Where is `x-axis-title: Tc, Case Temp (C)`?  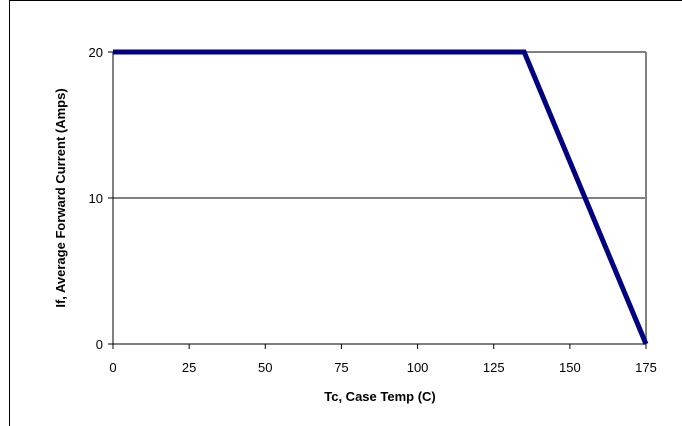
x-axis-title: Tc, Case Temp (C) is located at coordinates (379, 396).